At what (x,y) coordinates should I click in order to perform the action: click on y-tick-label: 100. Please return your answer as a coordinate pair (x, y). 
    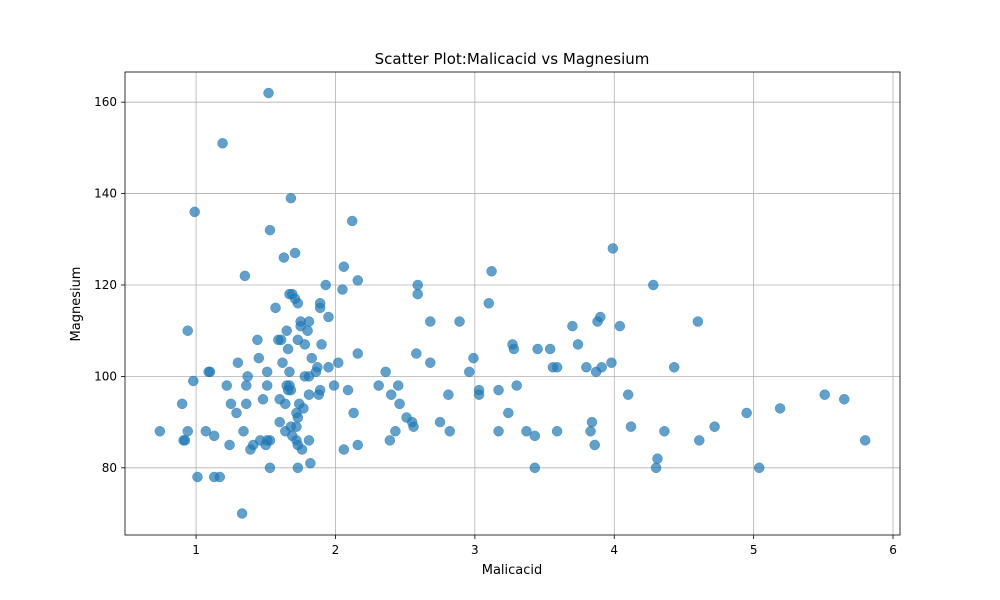
    Looking at the image, I should click on (105, 376).